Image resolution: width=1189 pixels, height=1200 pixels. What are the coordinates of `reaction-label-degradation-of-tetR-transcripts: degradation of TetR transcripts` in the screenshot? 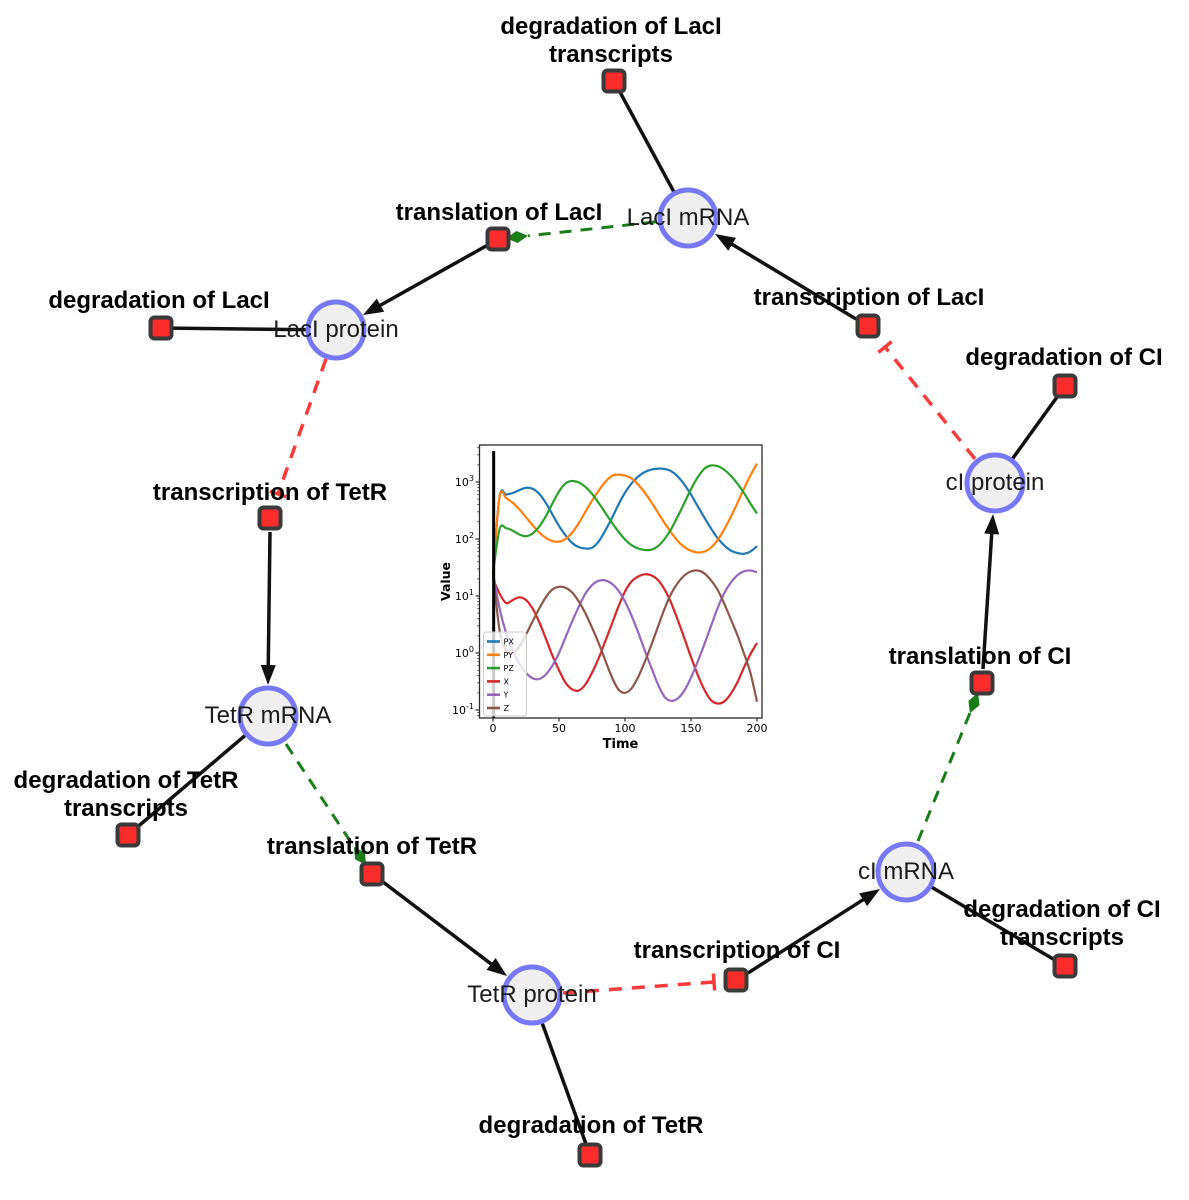 It's located at (126, 795).